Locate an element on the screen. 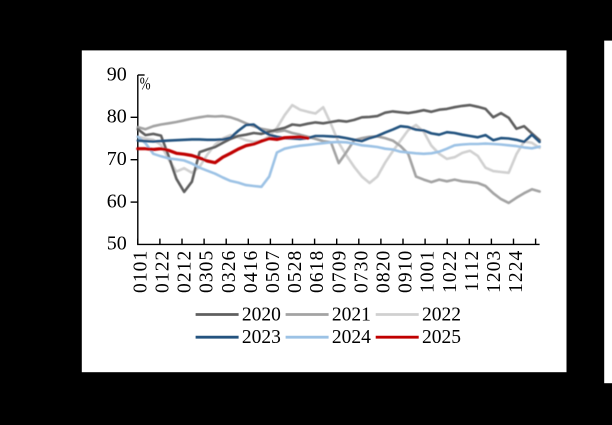 Image resolution: width=612 pixels, height=425 pixels. svg-text: 0507 is located at coordinates (273, 271).